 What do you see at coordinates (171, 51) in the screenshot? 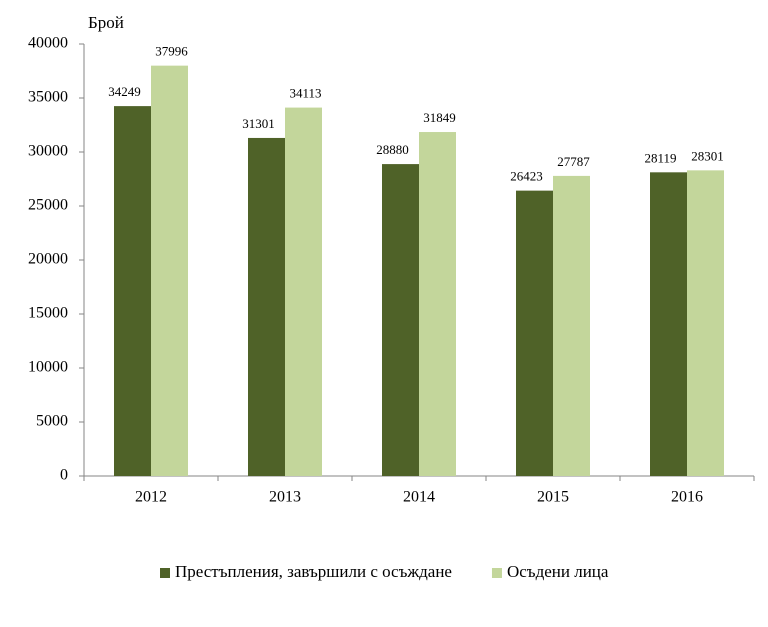
I see `value-label: 37996` at bounding box center [171, 51].